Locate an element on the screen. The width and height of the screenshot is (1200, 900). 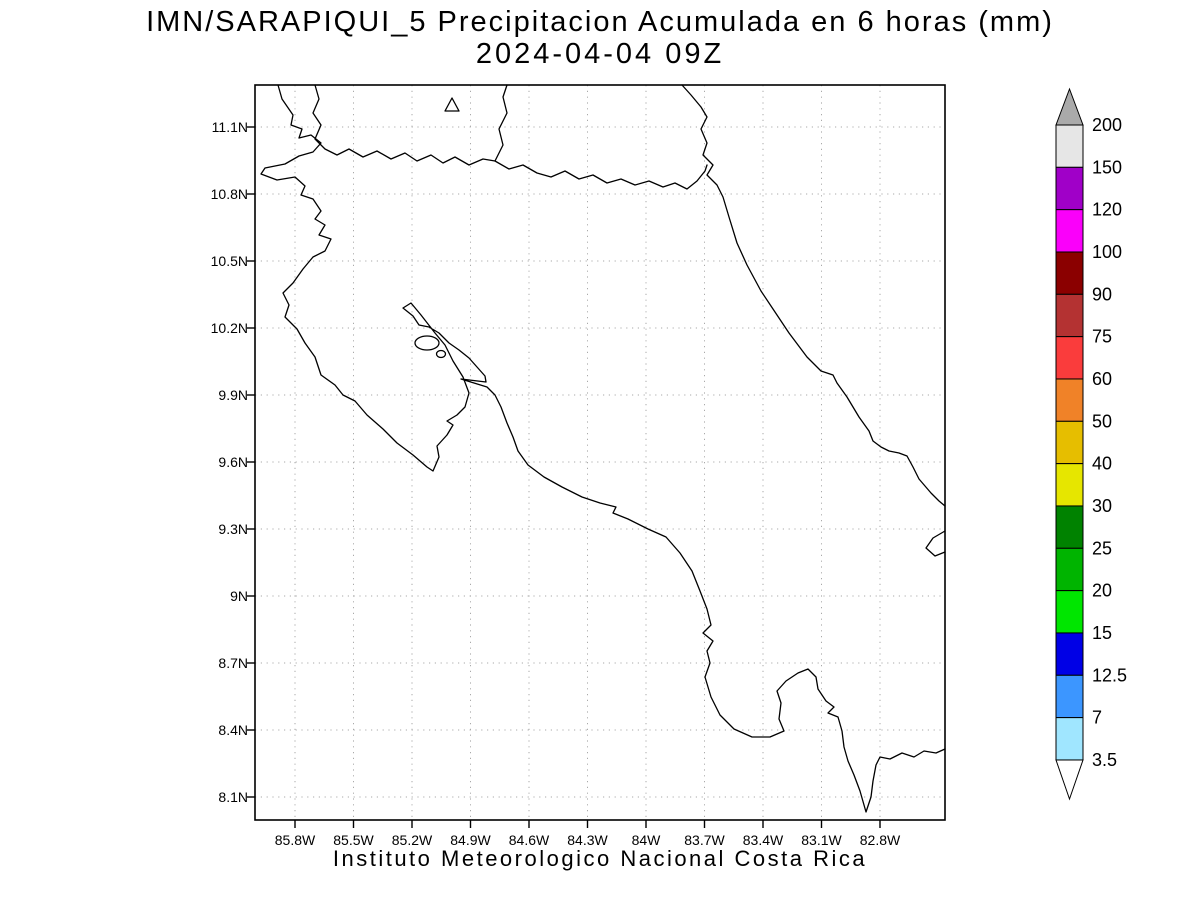
san-juan-river is located at coordinates (601, 175).